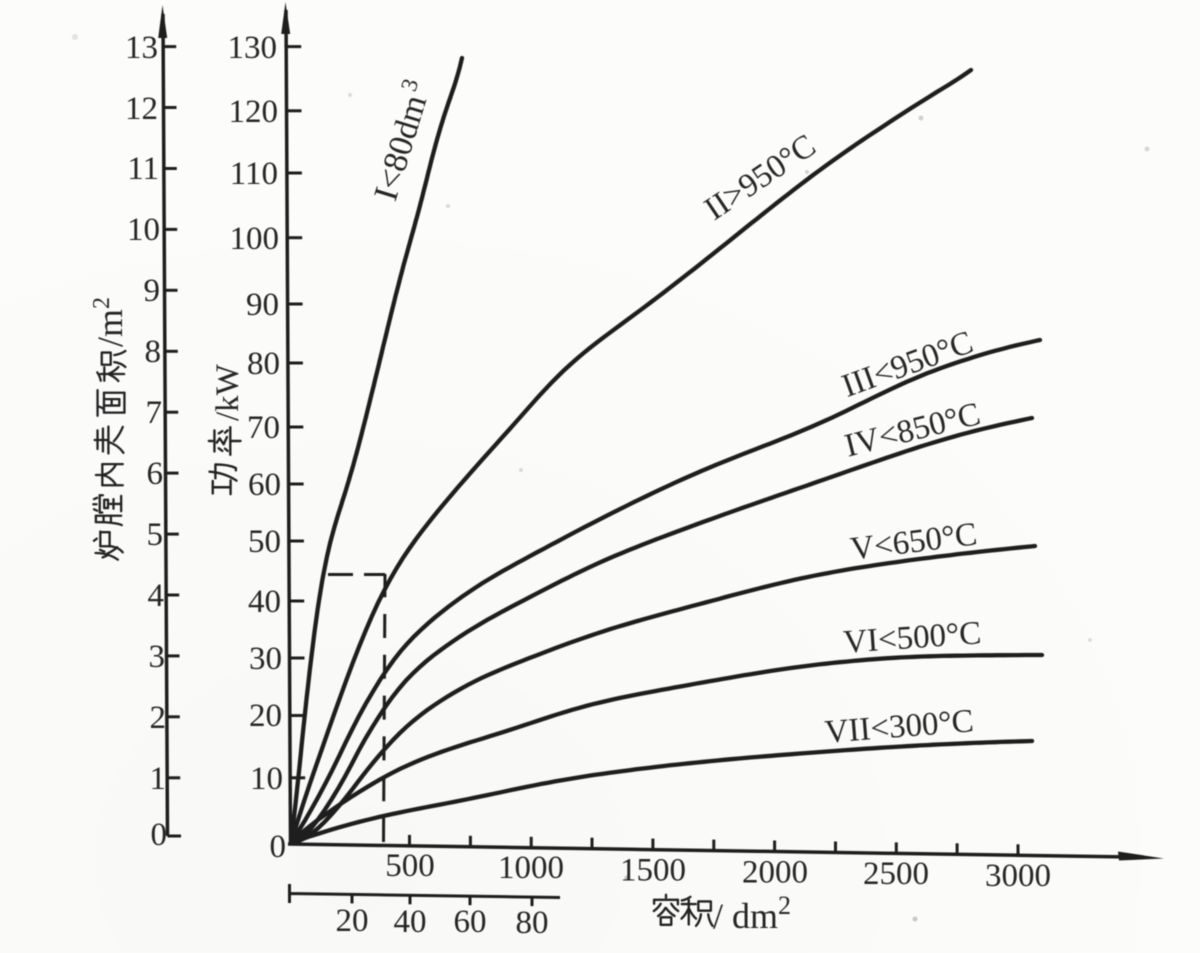 The image size is (1200, 953). Describe the element at coordinates (264, 542) in the screenshot. I see `svg-text: 50` at that location.